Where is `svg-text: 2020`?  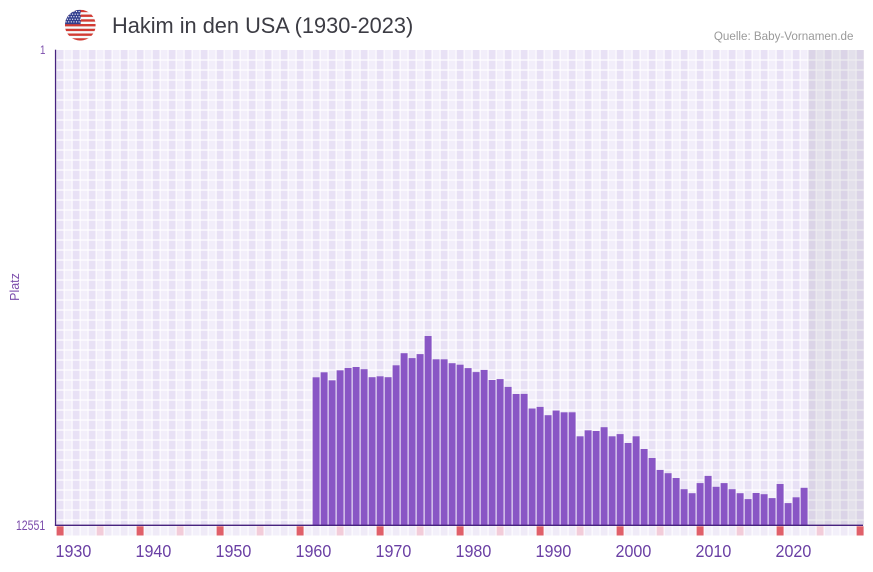
svg-text: 2020 is located at coordinates (794, 551).